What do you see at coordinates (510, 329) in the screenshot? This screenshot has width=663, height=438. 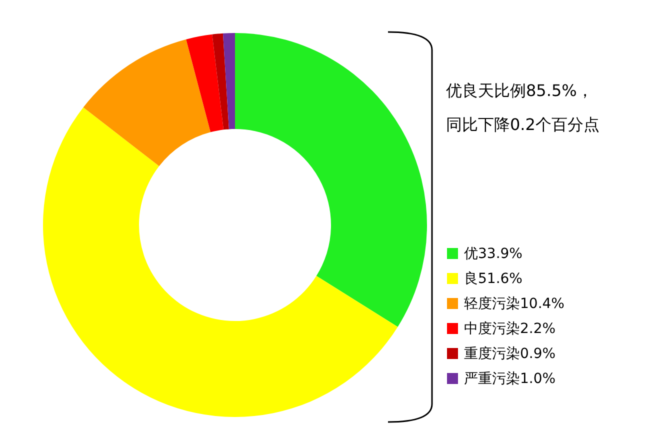 I see `legend-label: 中度污染2.2%` at bounding box center [510, 329].